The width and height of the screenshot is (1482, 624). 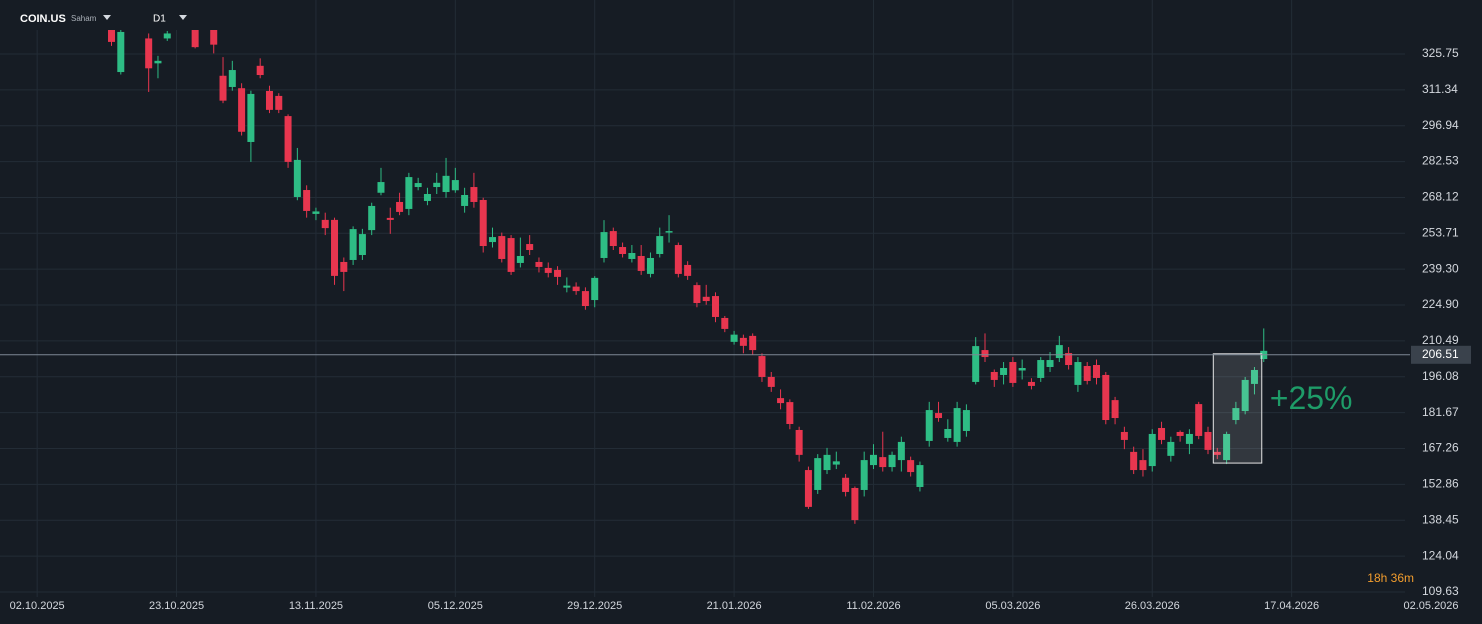 What do you see at coordinates (1440, 232) in the screenshot?
I see `y-tick-label: 253.71` at bounding box center [1440, 232].